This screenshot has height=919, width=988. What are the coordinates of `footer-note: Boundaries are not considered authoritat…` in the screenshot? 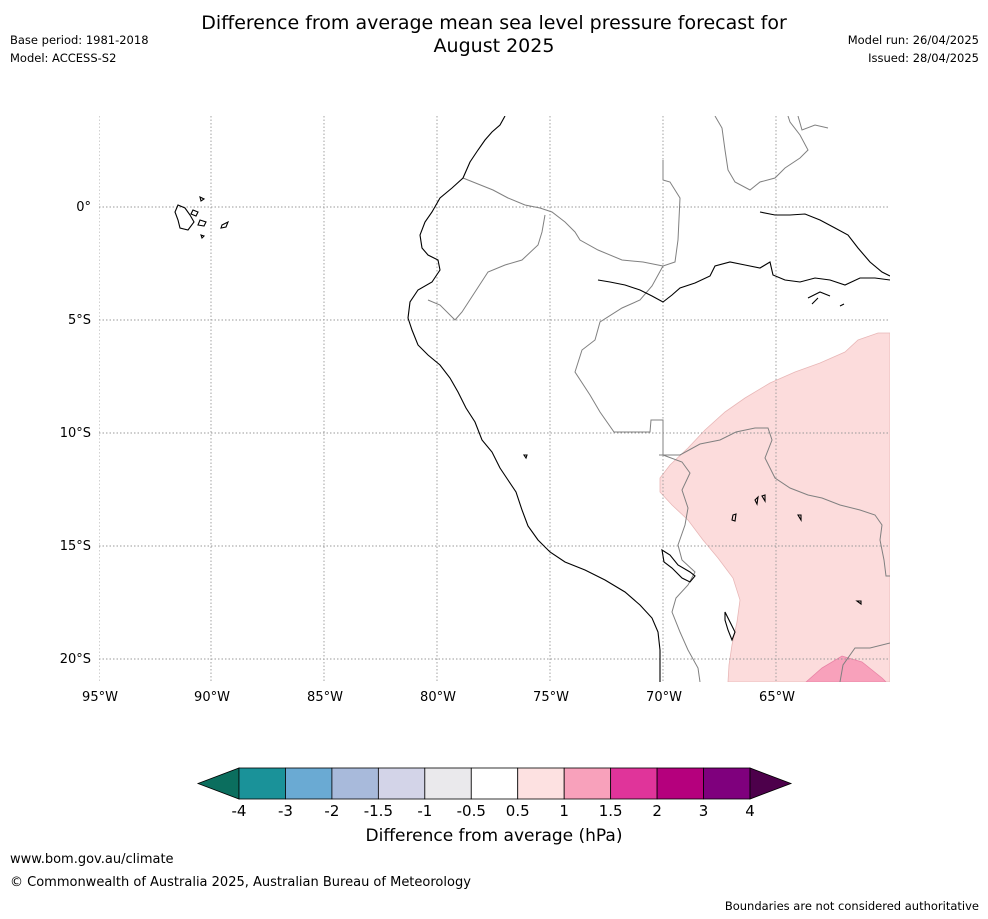 It's located at (851, 906).